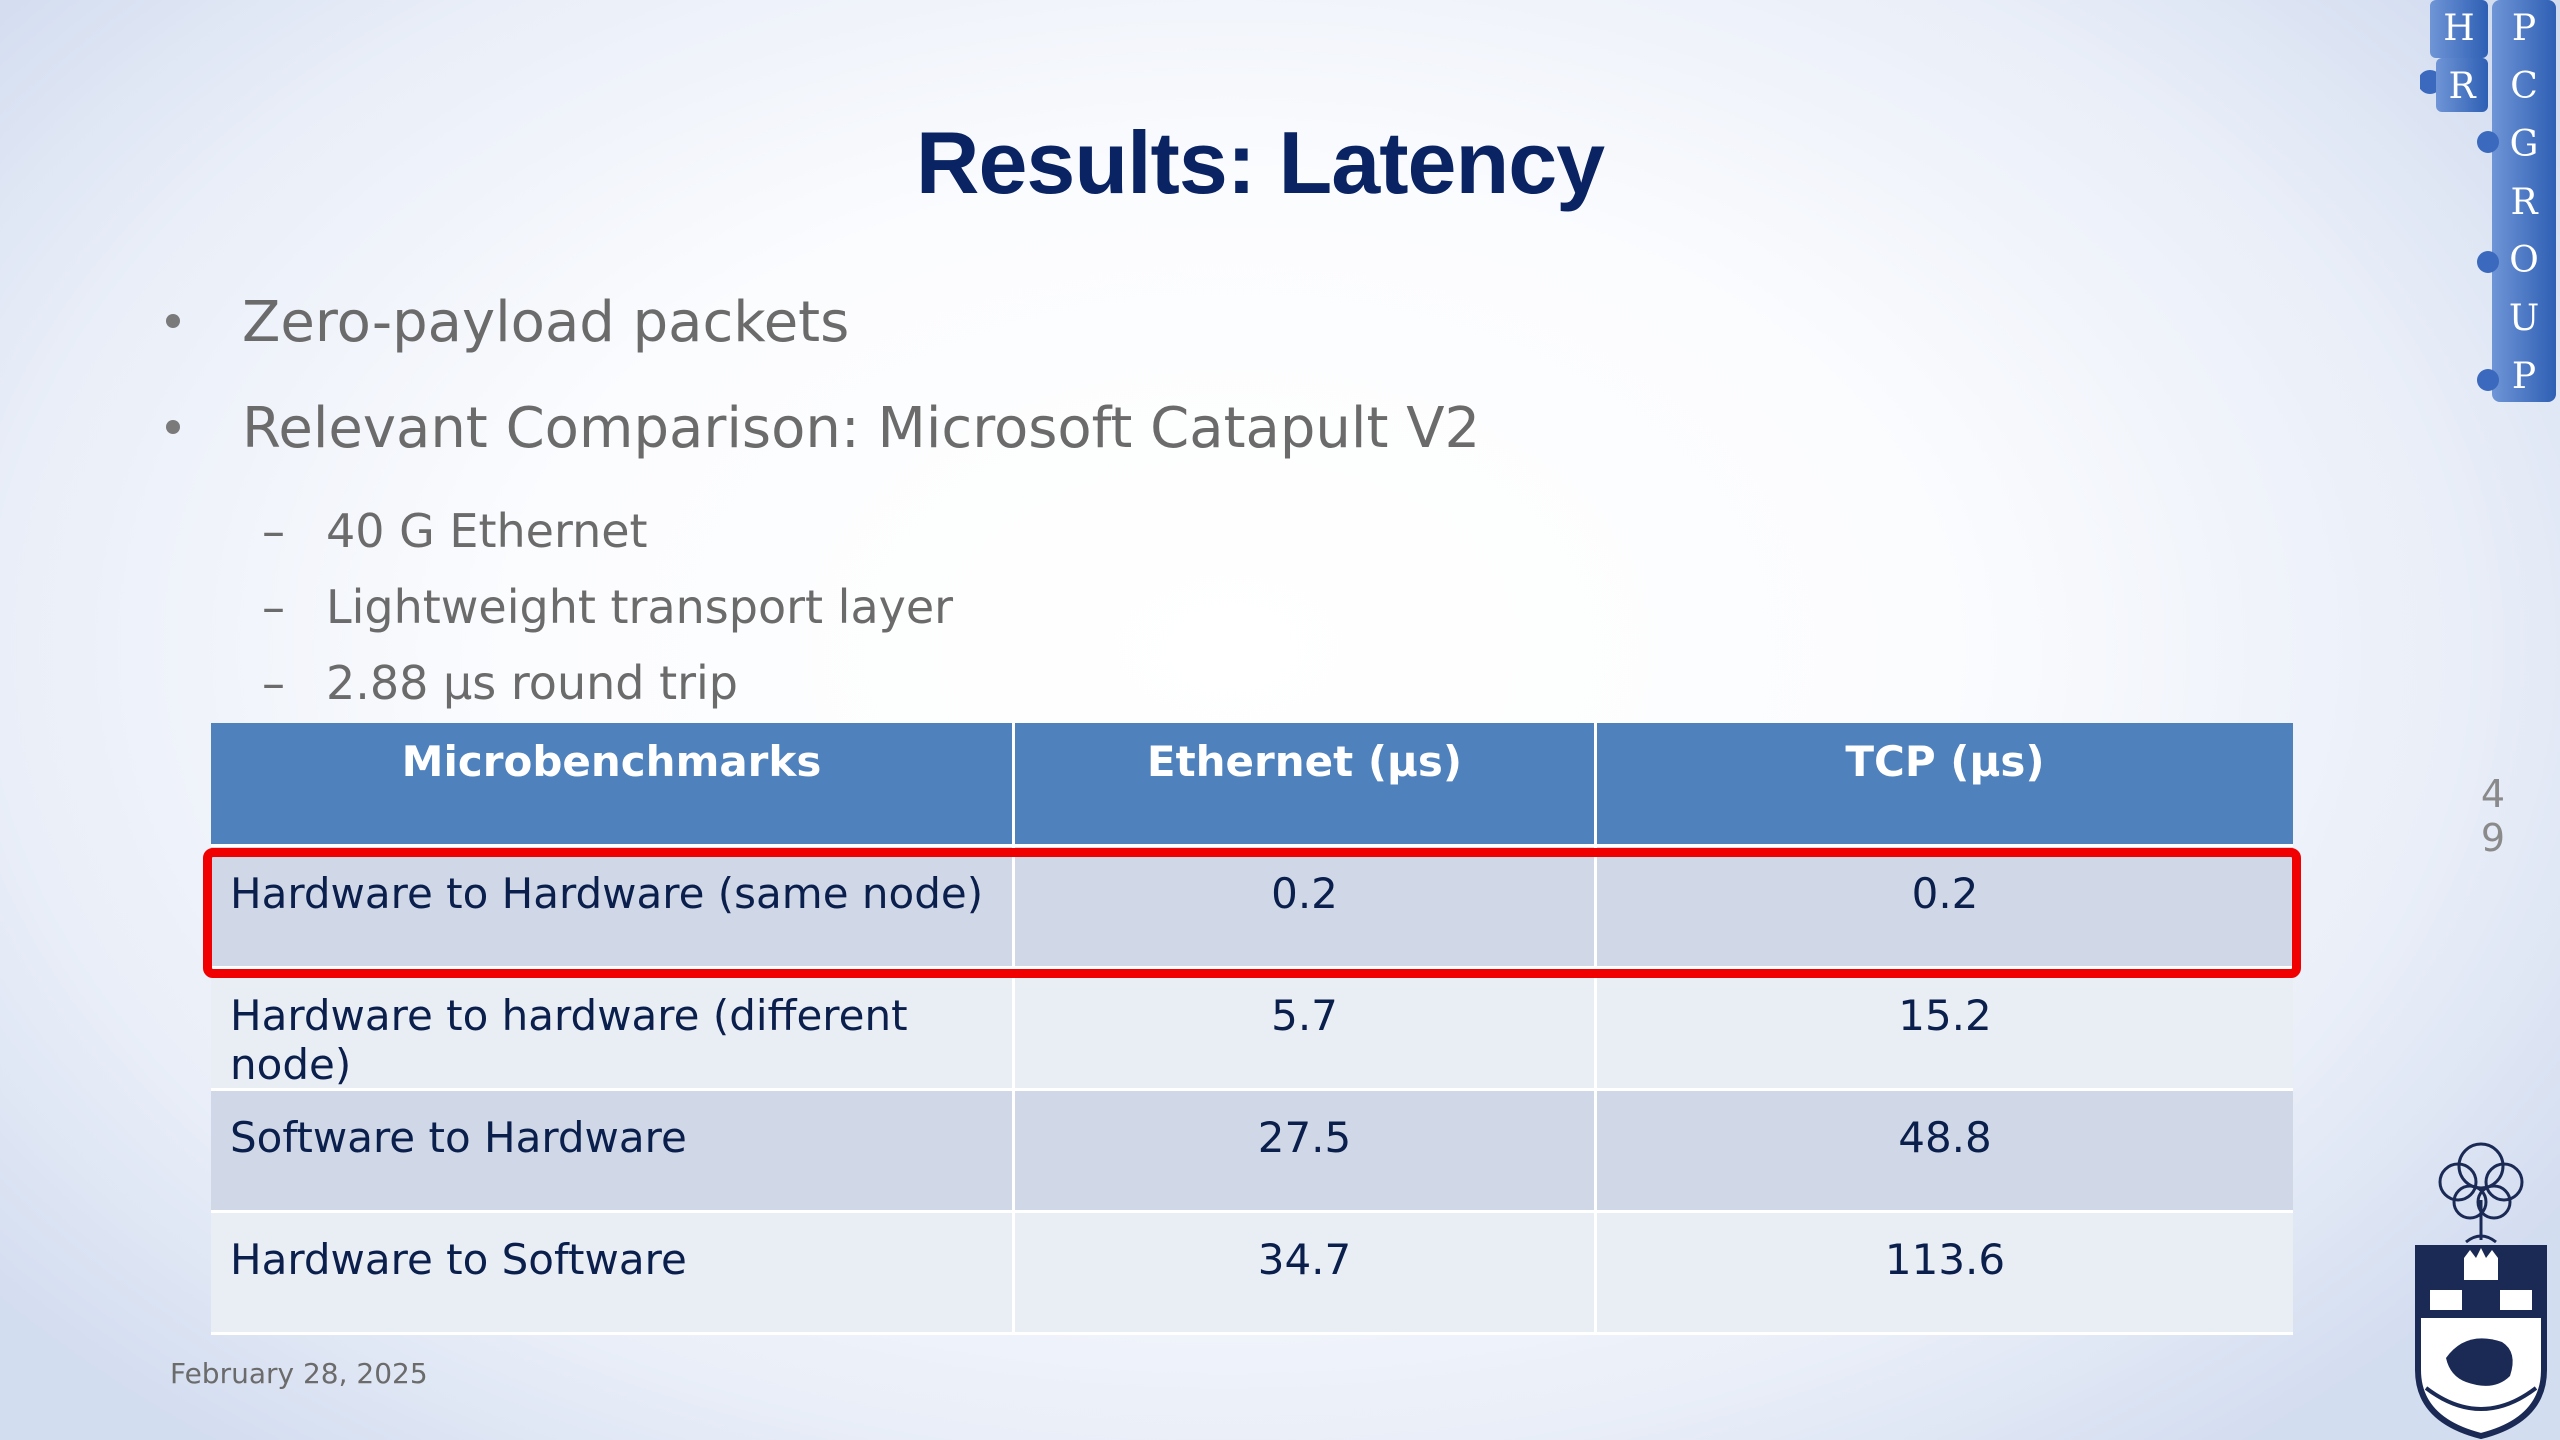  Describe the element at coordinates (2481, 1193) in the screenshot. I see `tree-icon` at that location.